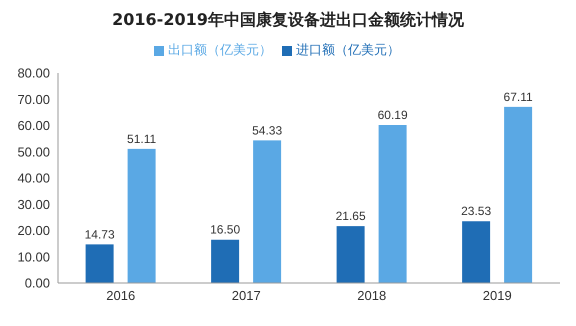 The height and width of the screenshot is (326, 576). What do you see at coordinates (33, 204) in the screenshot?
I see `y-tick-label: 30.00` at bounding box center [33, 204].